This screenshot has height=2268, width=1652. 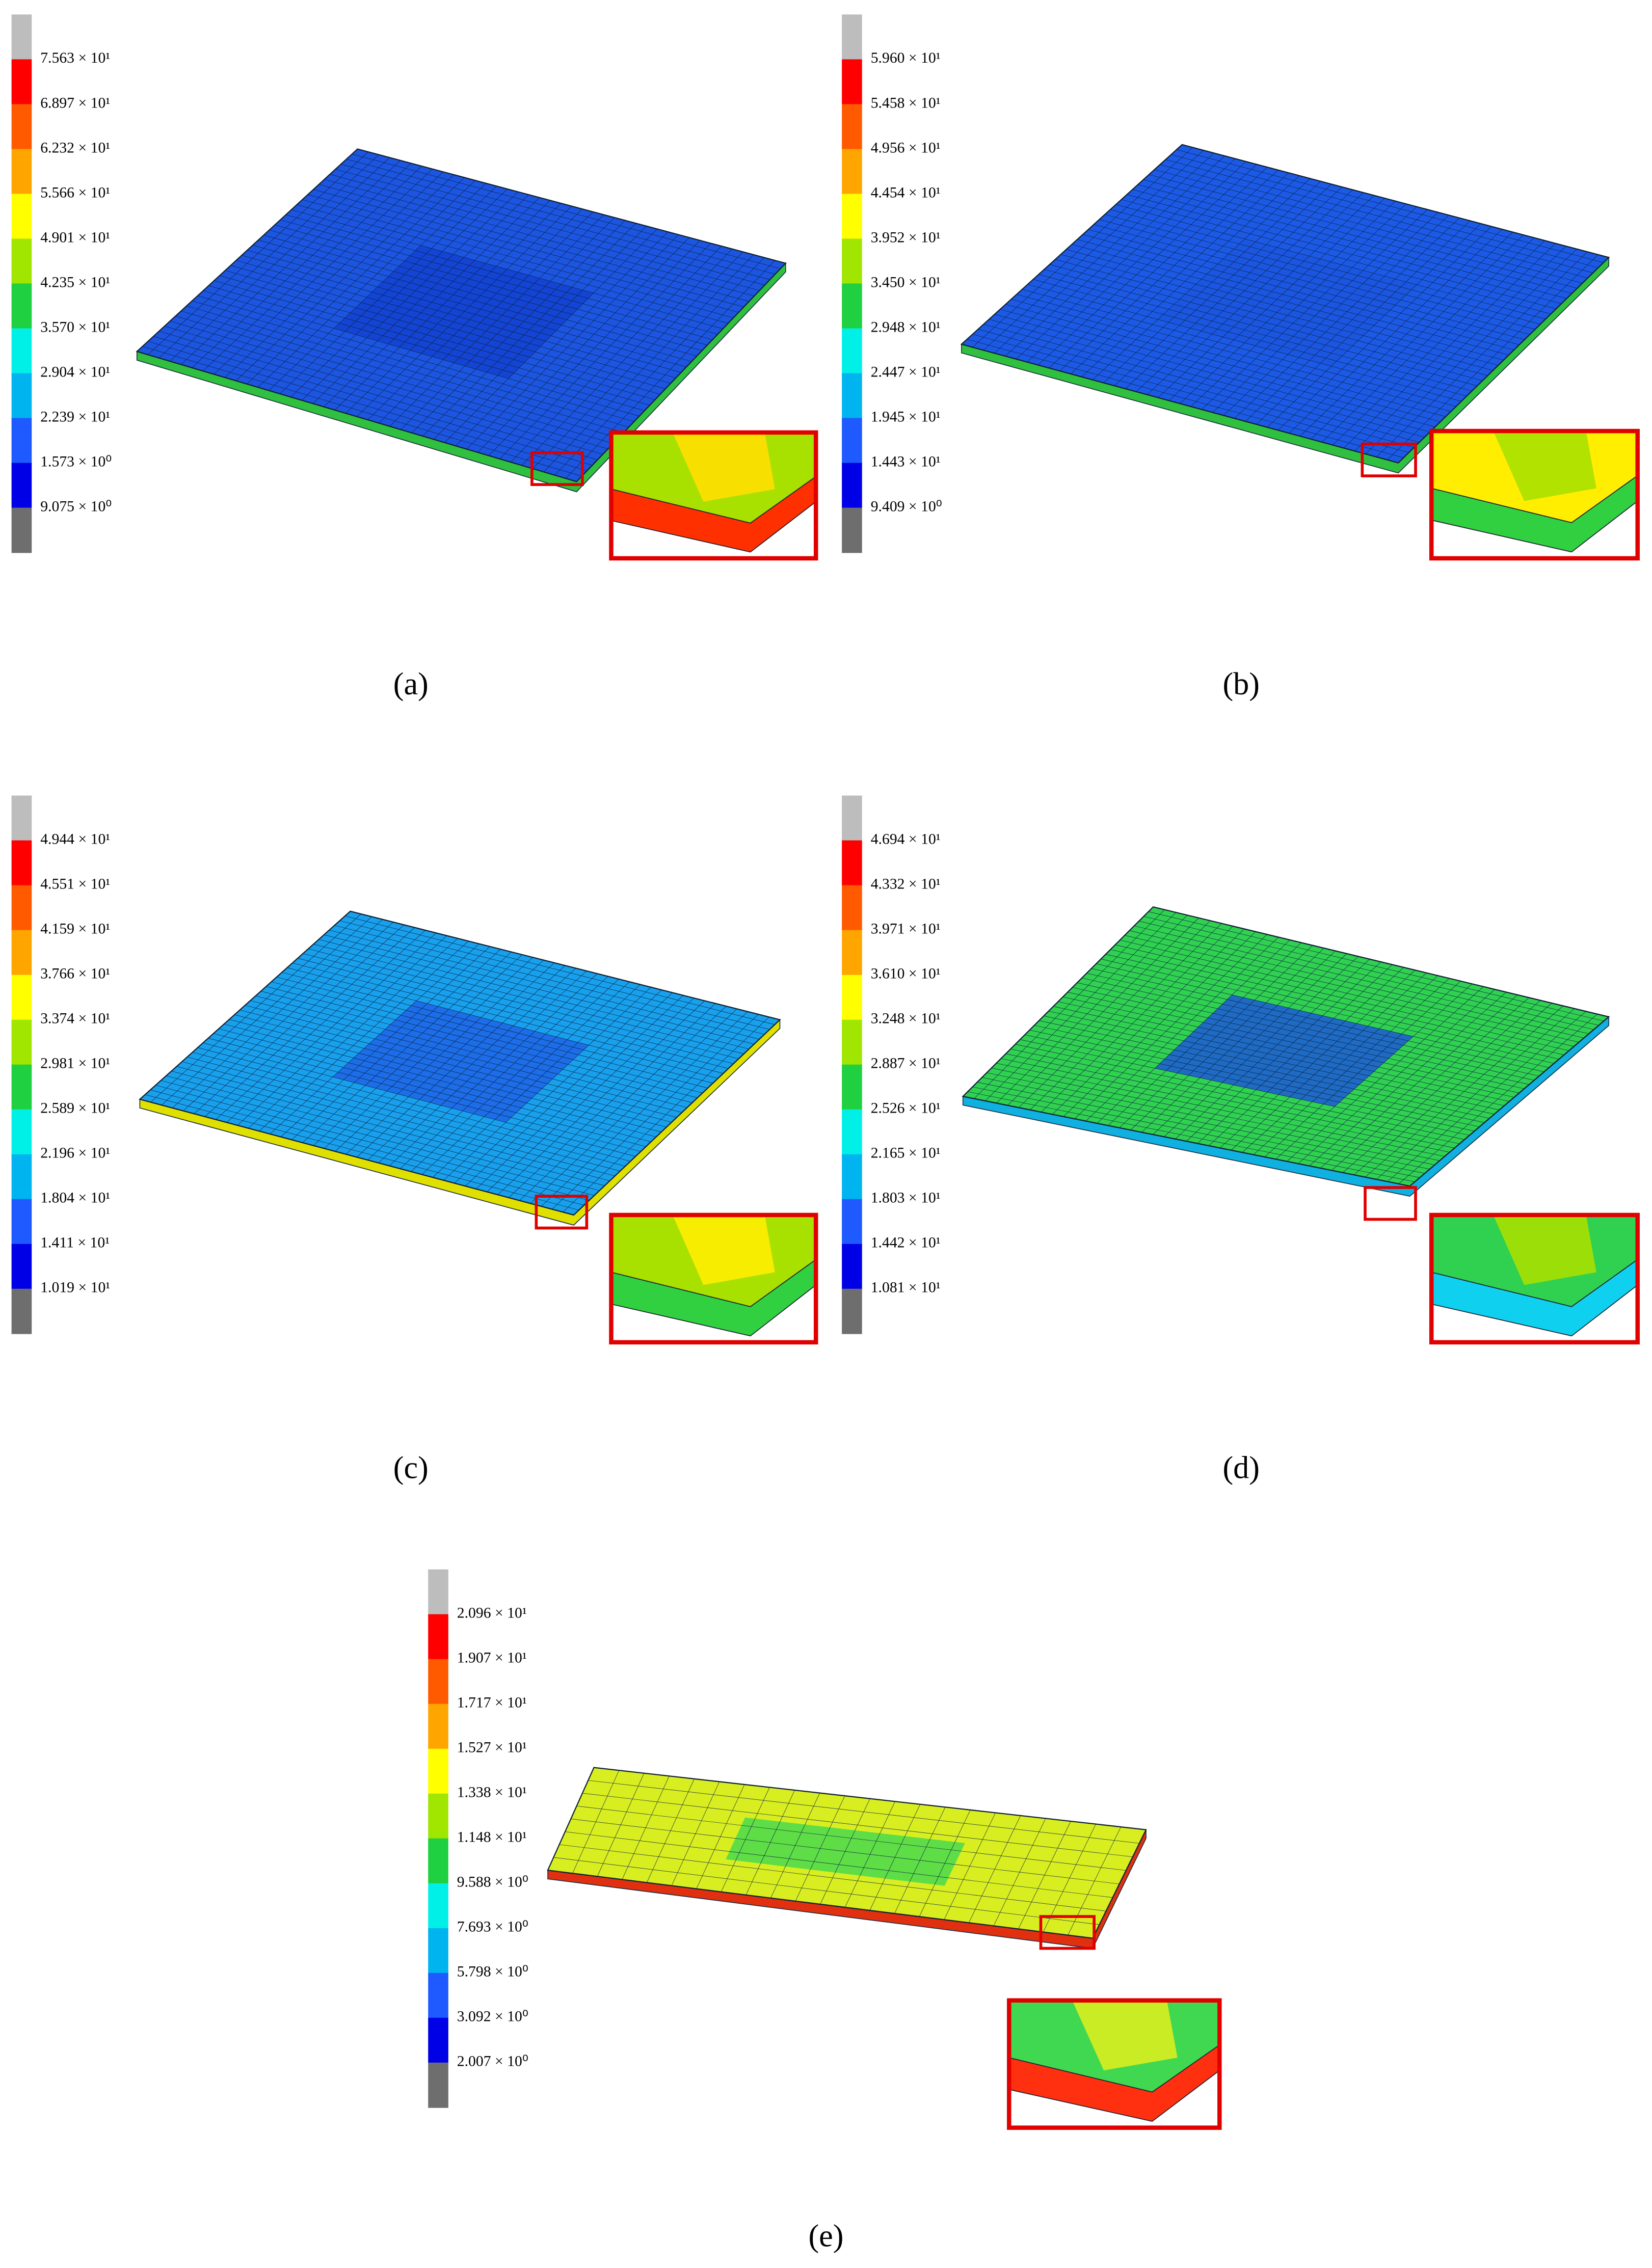 I want to click on panel-label: (b), so click(x=1241, y=683).